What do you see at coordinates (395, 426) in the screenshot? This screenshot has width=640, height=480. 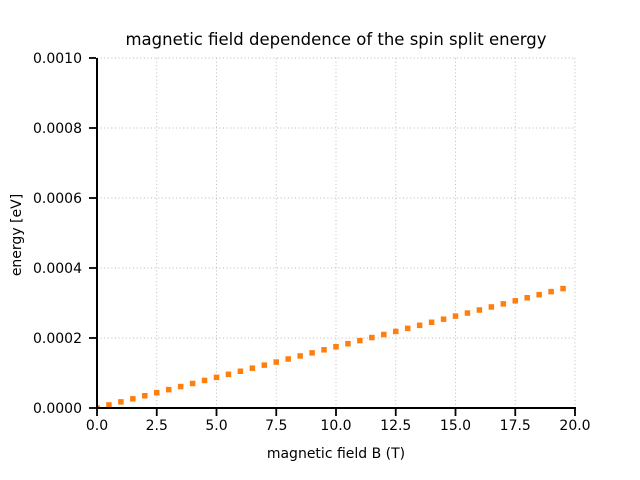 I see `x-tick-label: 12.5` at bounding box center [395, 426].